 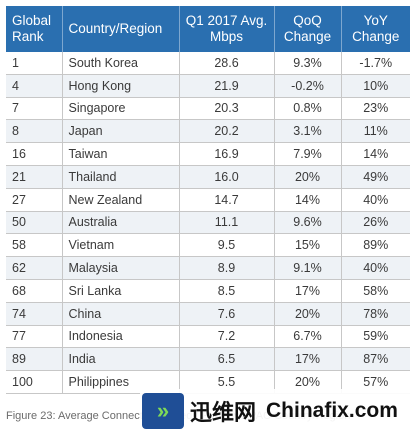 What do you see at coordinates (34, 63) in the screenshot?
I see `cell-rank: 1` at bounding box center [34, 63].